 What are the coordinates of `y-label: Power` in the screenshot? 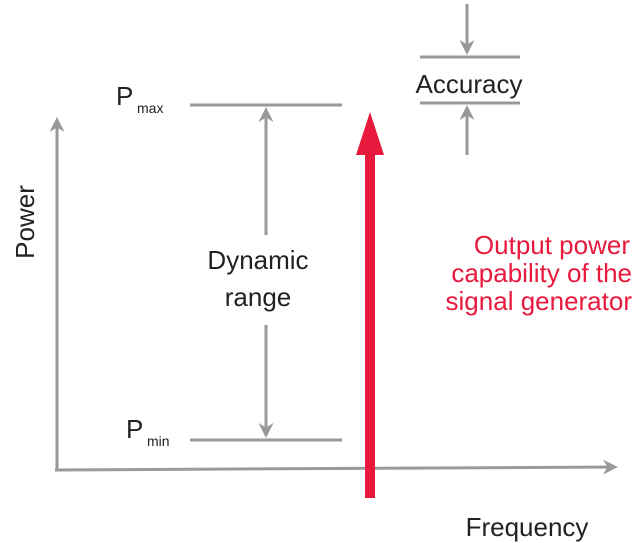 It's located at (25, 222).